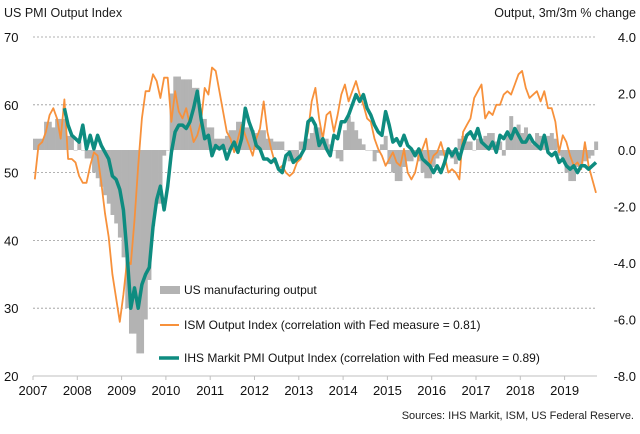 This screenshot has height=434, width=640. Describe the element at coordinates (627, 150) in the screenshot. I see `y-right-tick-label: 0.0` at that location.